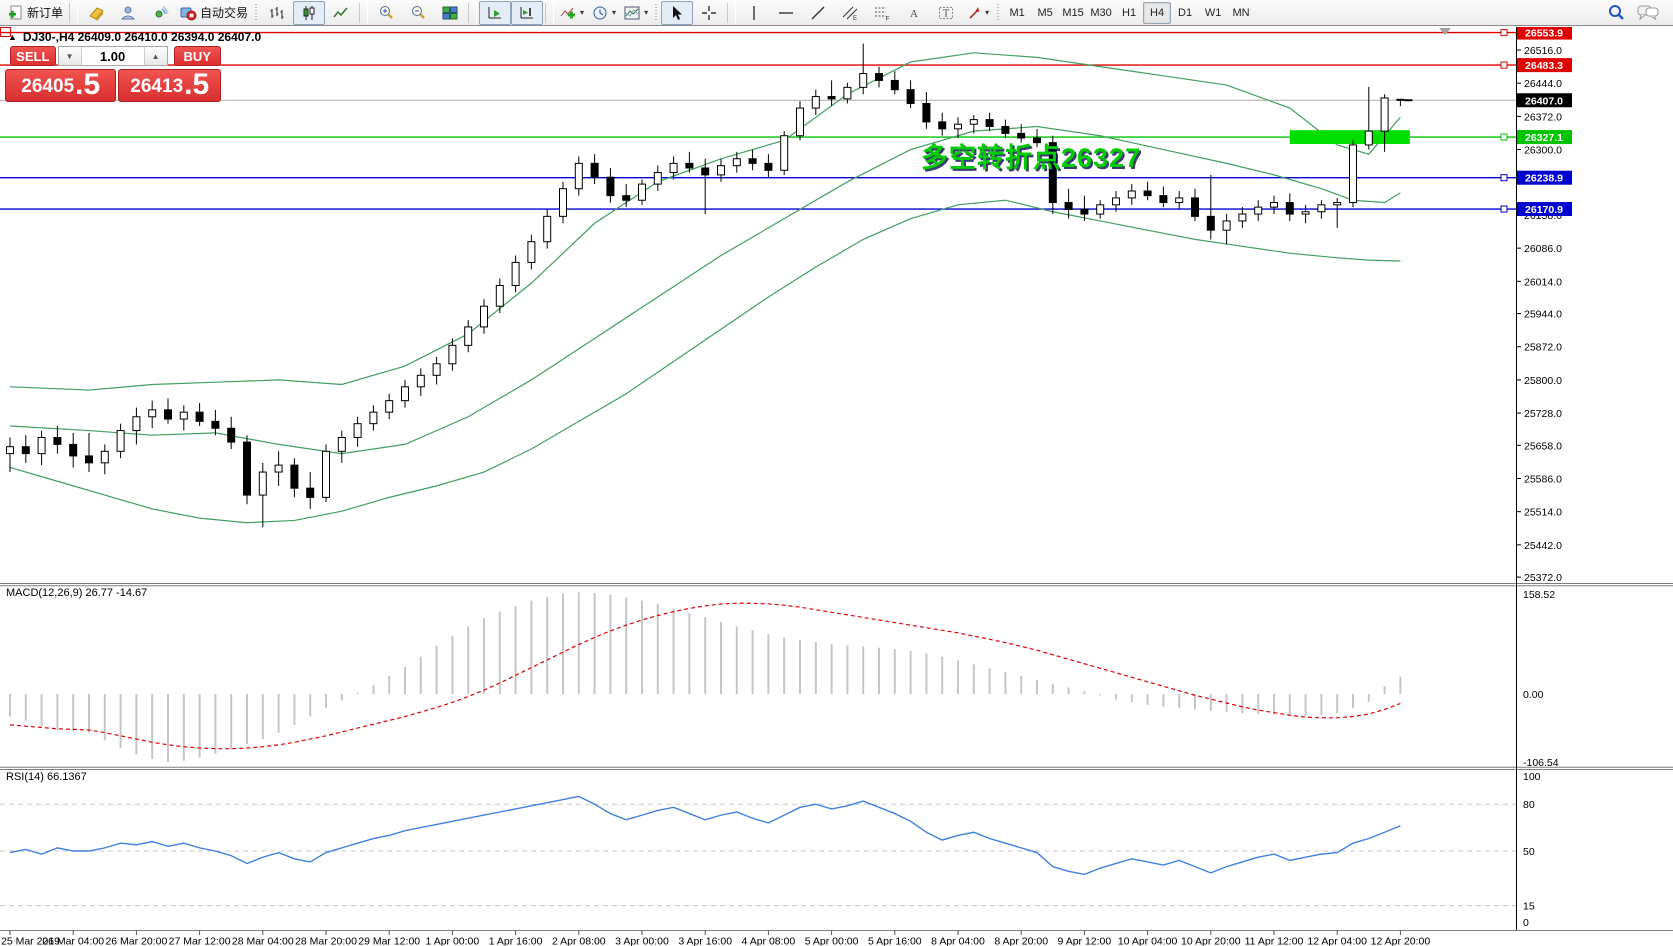  I want to click on volume-decrease-button: ▼, so click(70, 56).